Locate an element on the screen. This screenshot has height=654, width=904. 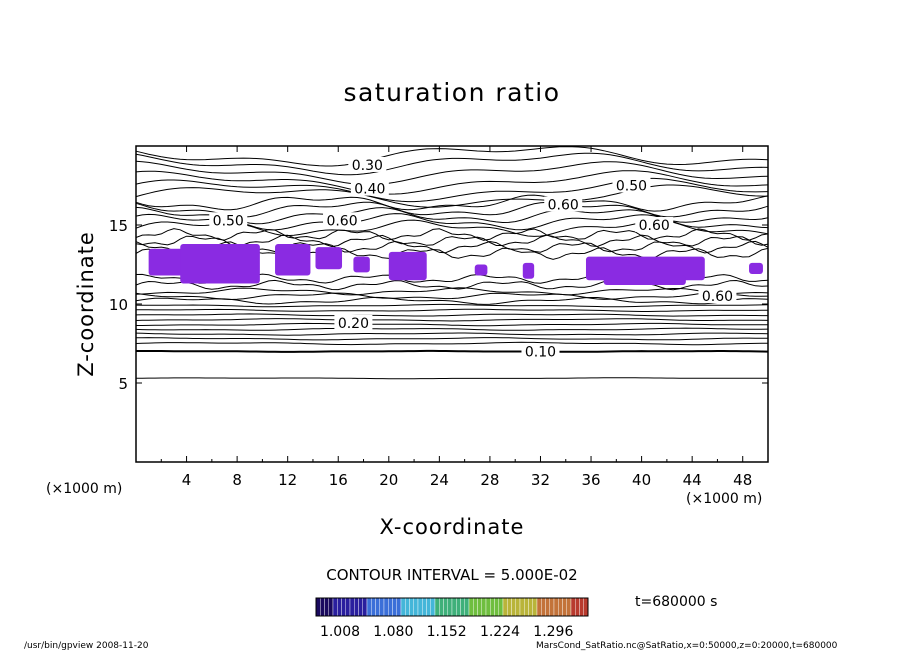
x-axis-label: X-coordinate is located at coordinates (452, 527).